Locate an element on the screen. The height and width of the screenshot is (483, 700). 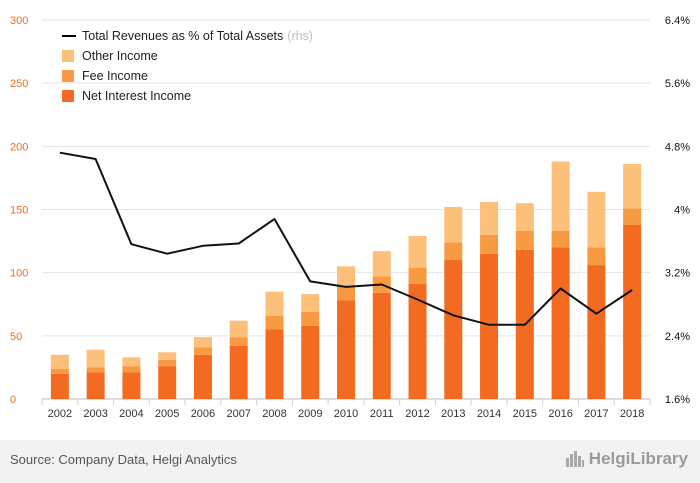
left-axis-tick-label: 0 is located at coordinates (13, 400).